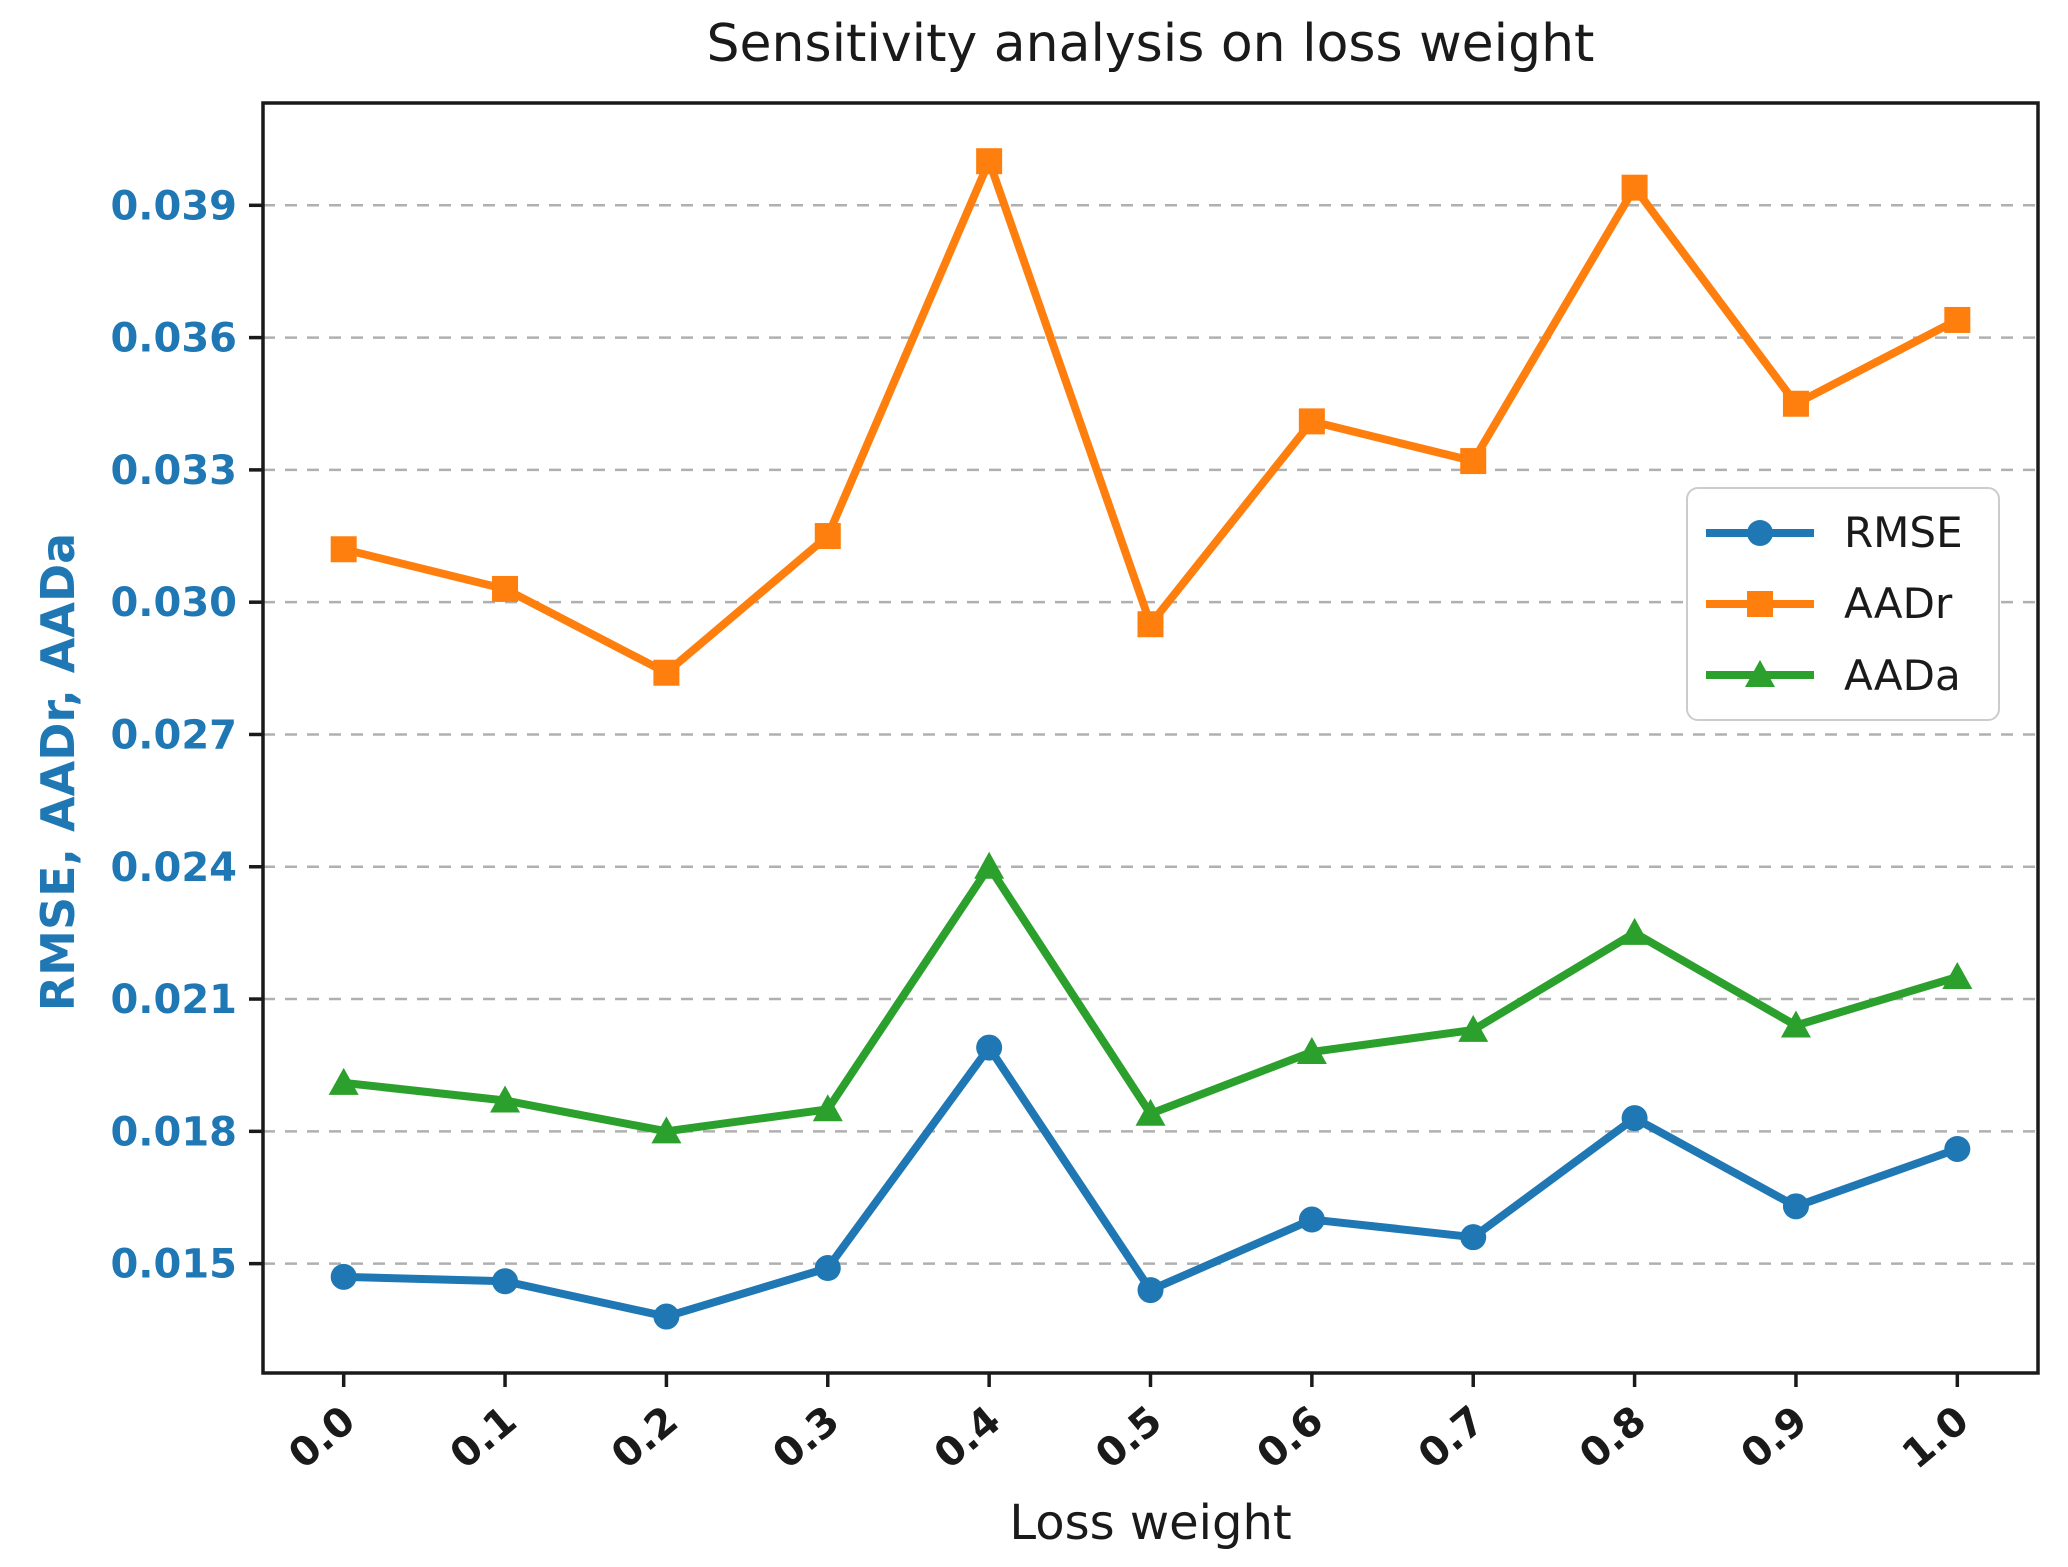 The image size is (2068, 1567). I want to click on y-tick-label: 0.033, so click(173, 471).